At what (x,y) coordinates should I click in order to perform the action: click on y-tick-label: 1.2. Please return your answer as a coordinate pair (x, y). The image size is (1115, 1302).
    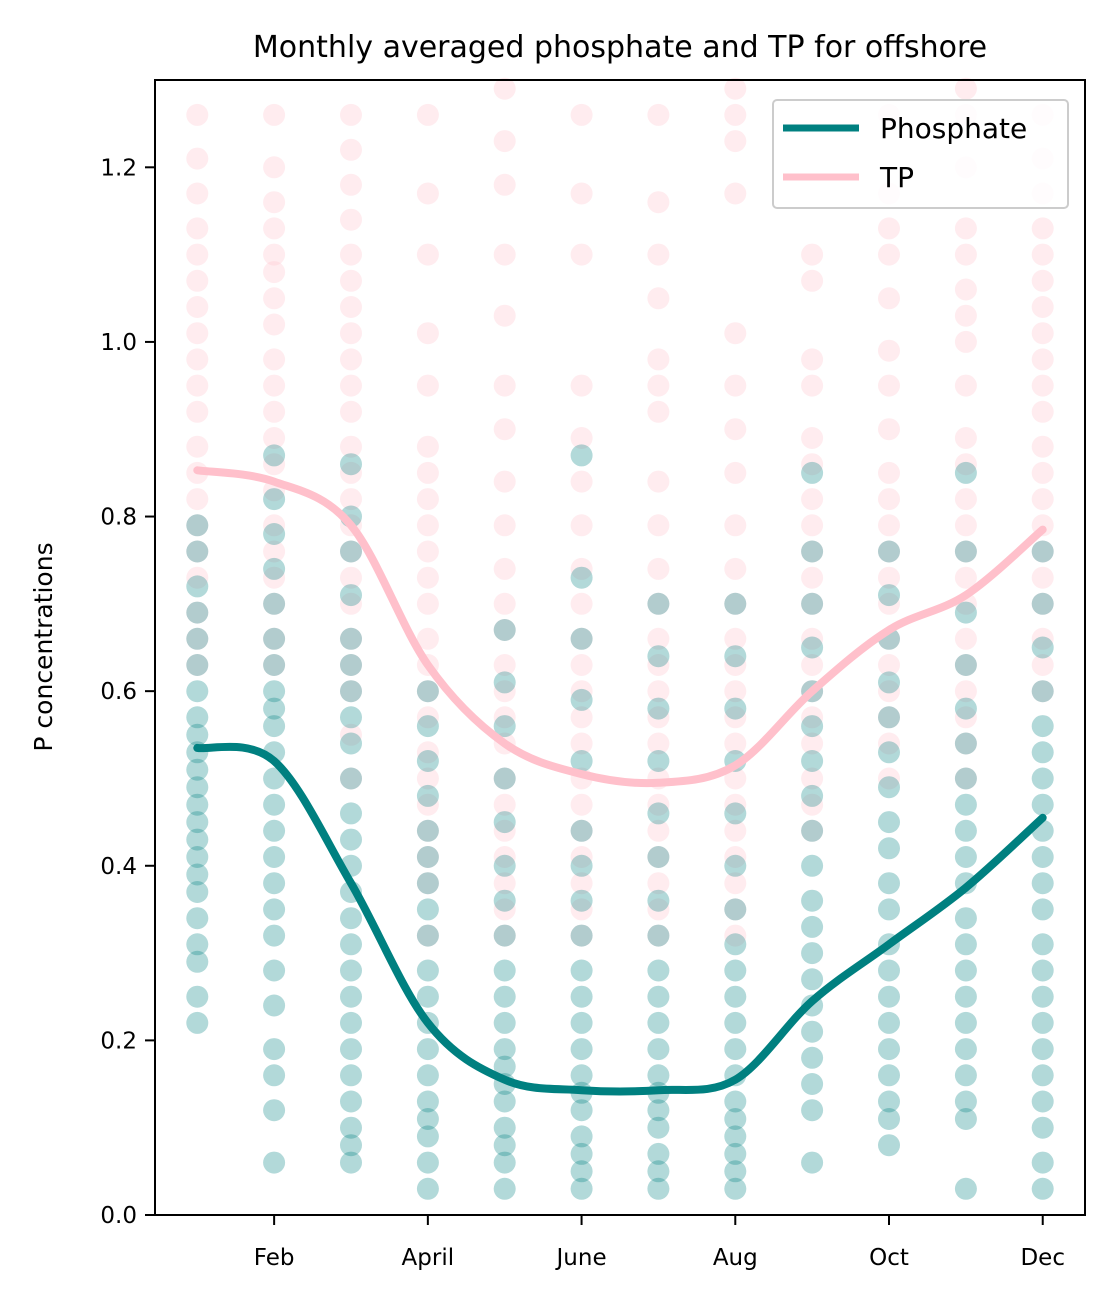
    Looking at the image, I should click on (118, 168).